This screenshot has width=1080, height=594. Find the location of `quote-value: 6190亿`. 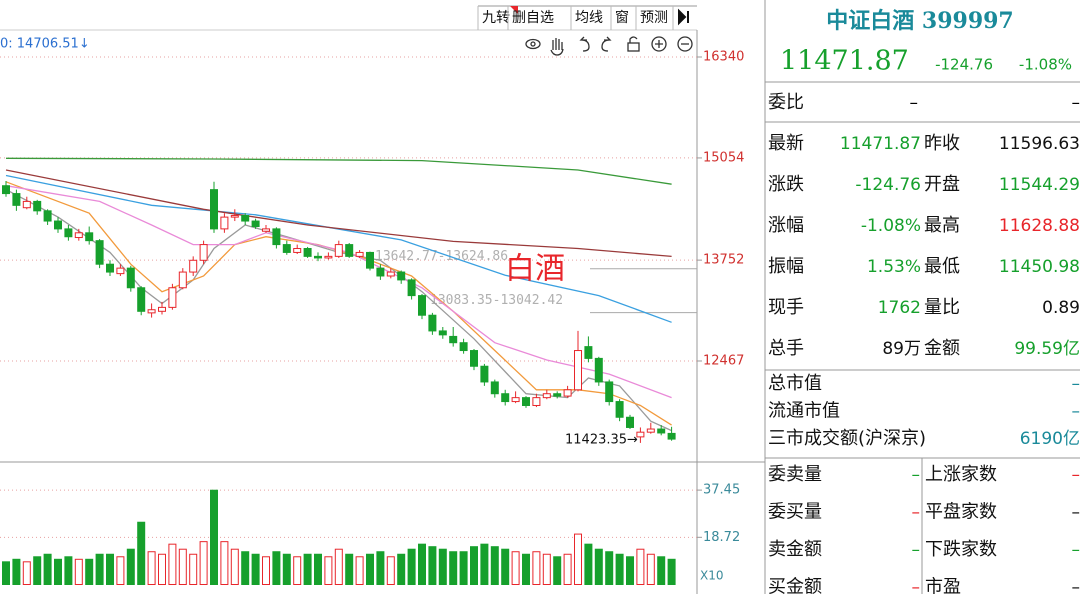

quote-value: 6190亿 is located at coordinates (1050, 439).